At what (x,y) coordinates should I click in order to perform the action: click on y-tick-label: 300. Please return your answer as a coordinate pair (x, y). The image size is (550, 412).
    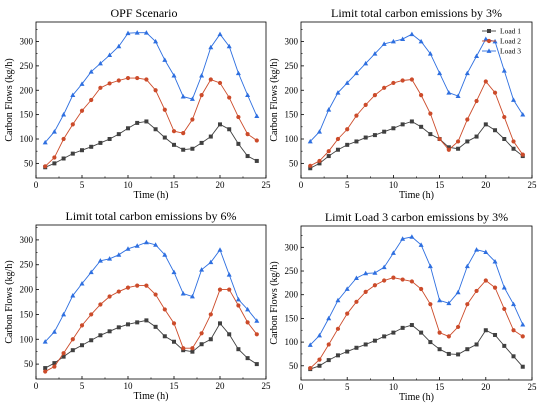
    Looking at the image, I should click on (27, 240).